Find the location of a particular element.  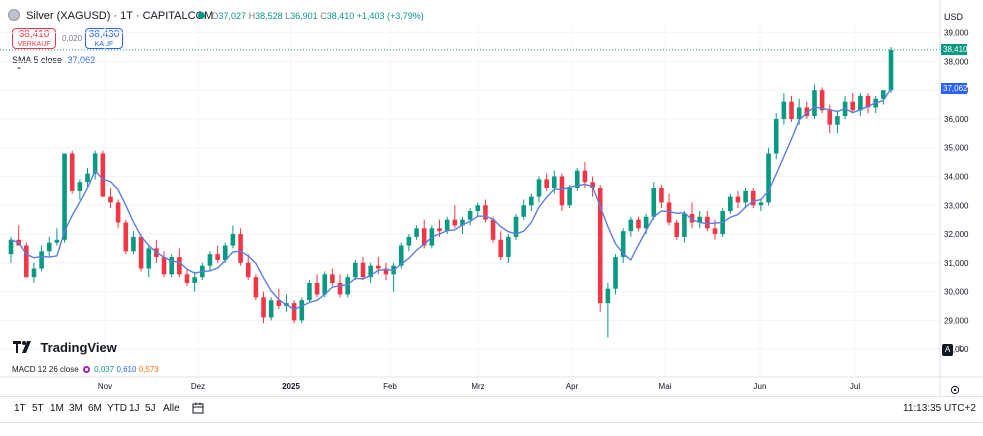

x-tick-label: Mai is located at coordinates (665, 386).